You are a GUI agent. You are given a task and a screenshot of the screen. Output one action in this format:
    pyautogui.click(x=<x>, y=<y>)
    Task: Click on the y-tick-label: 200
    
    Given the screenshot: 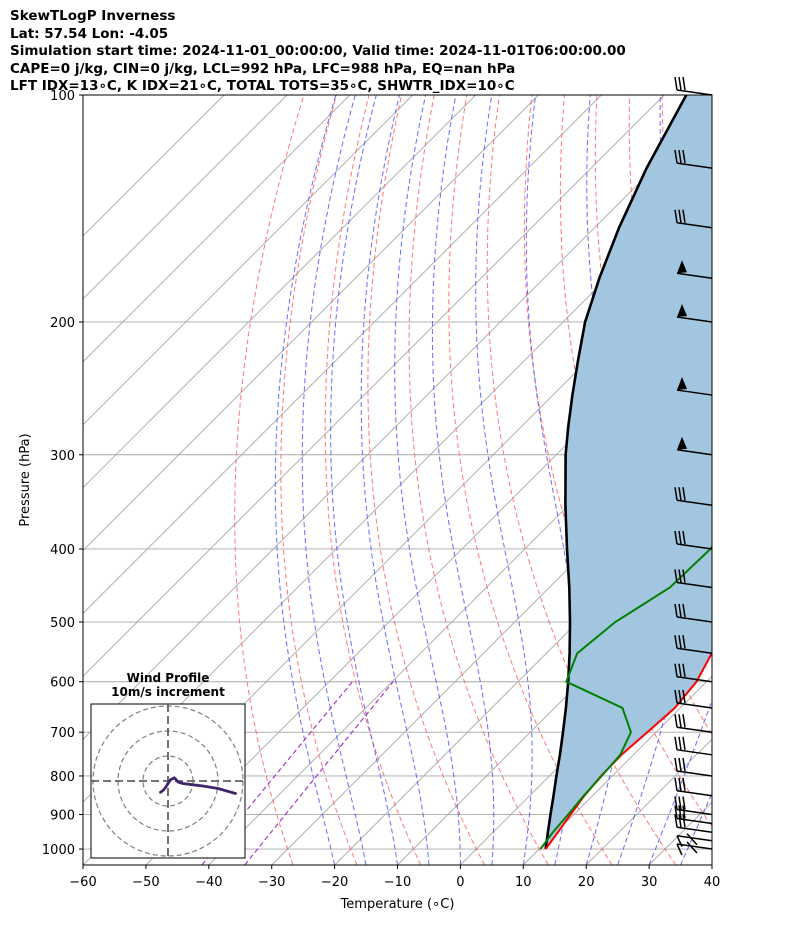 What is the action you would take?
    pyautogui.click(x=62, y=323)
    